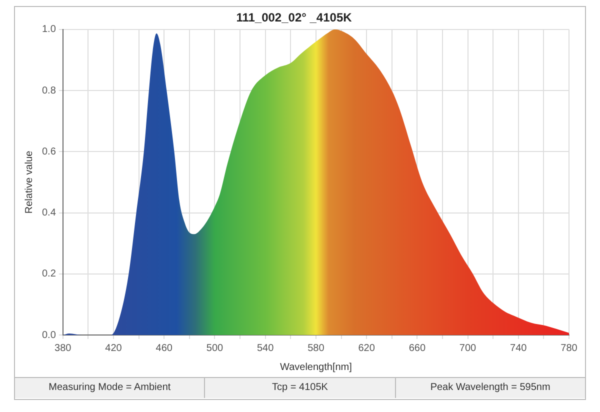 The width and height of the screenshot is (600, 412). What do you see at coordinates (367, 348) in the screenshot?
I see `x-tick-label: 620` at bounding box center [367, 348].